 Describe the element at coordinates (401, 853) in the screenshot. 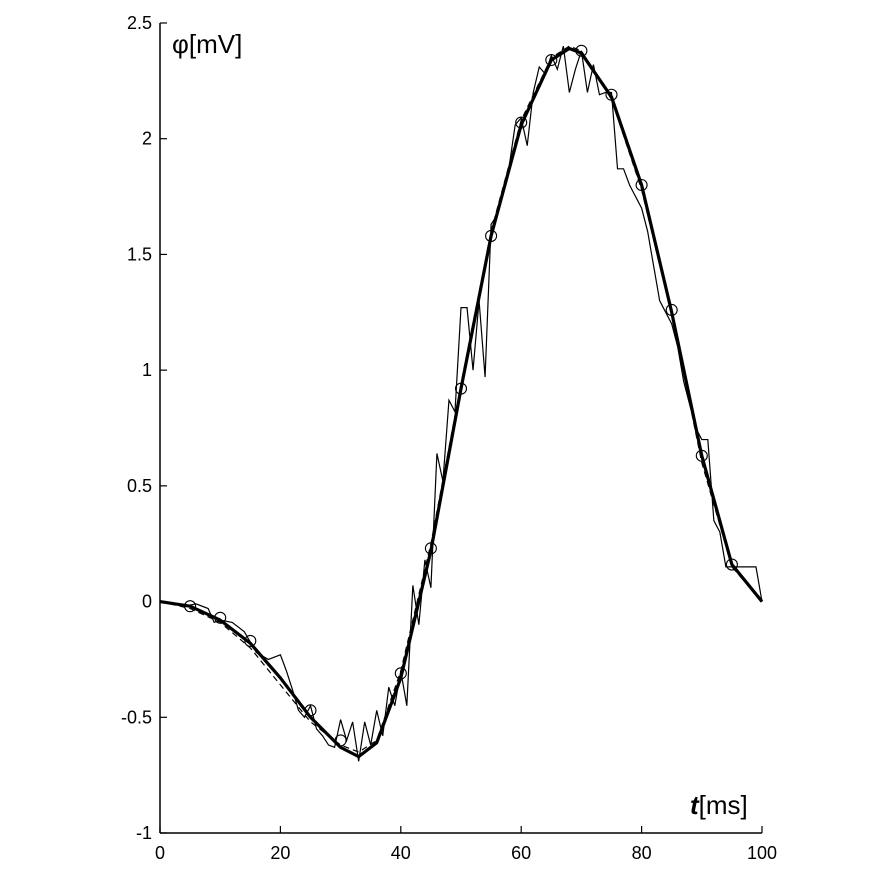

I see `x-tick-label: 40` at that location.